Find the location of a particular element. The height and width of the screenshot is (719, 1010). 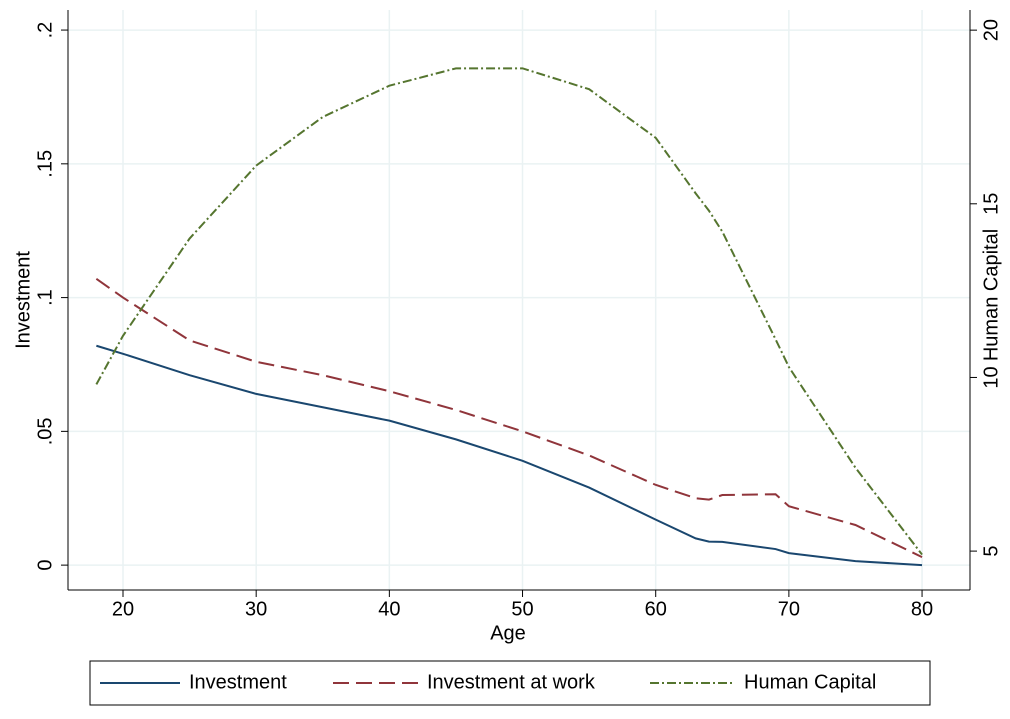

x-tick-label: 20 is located at coordinates (123, 609).